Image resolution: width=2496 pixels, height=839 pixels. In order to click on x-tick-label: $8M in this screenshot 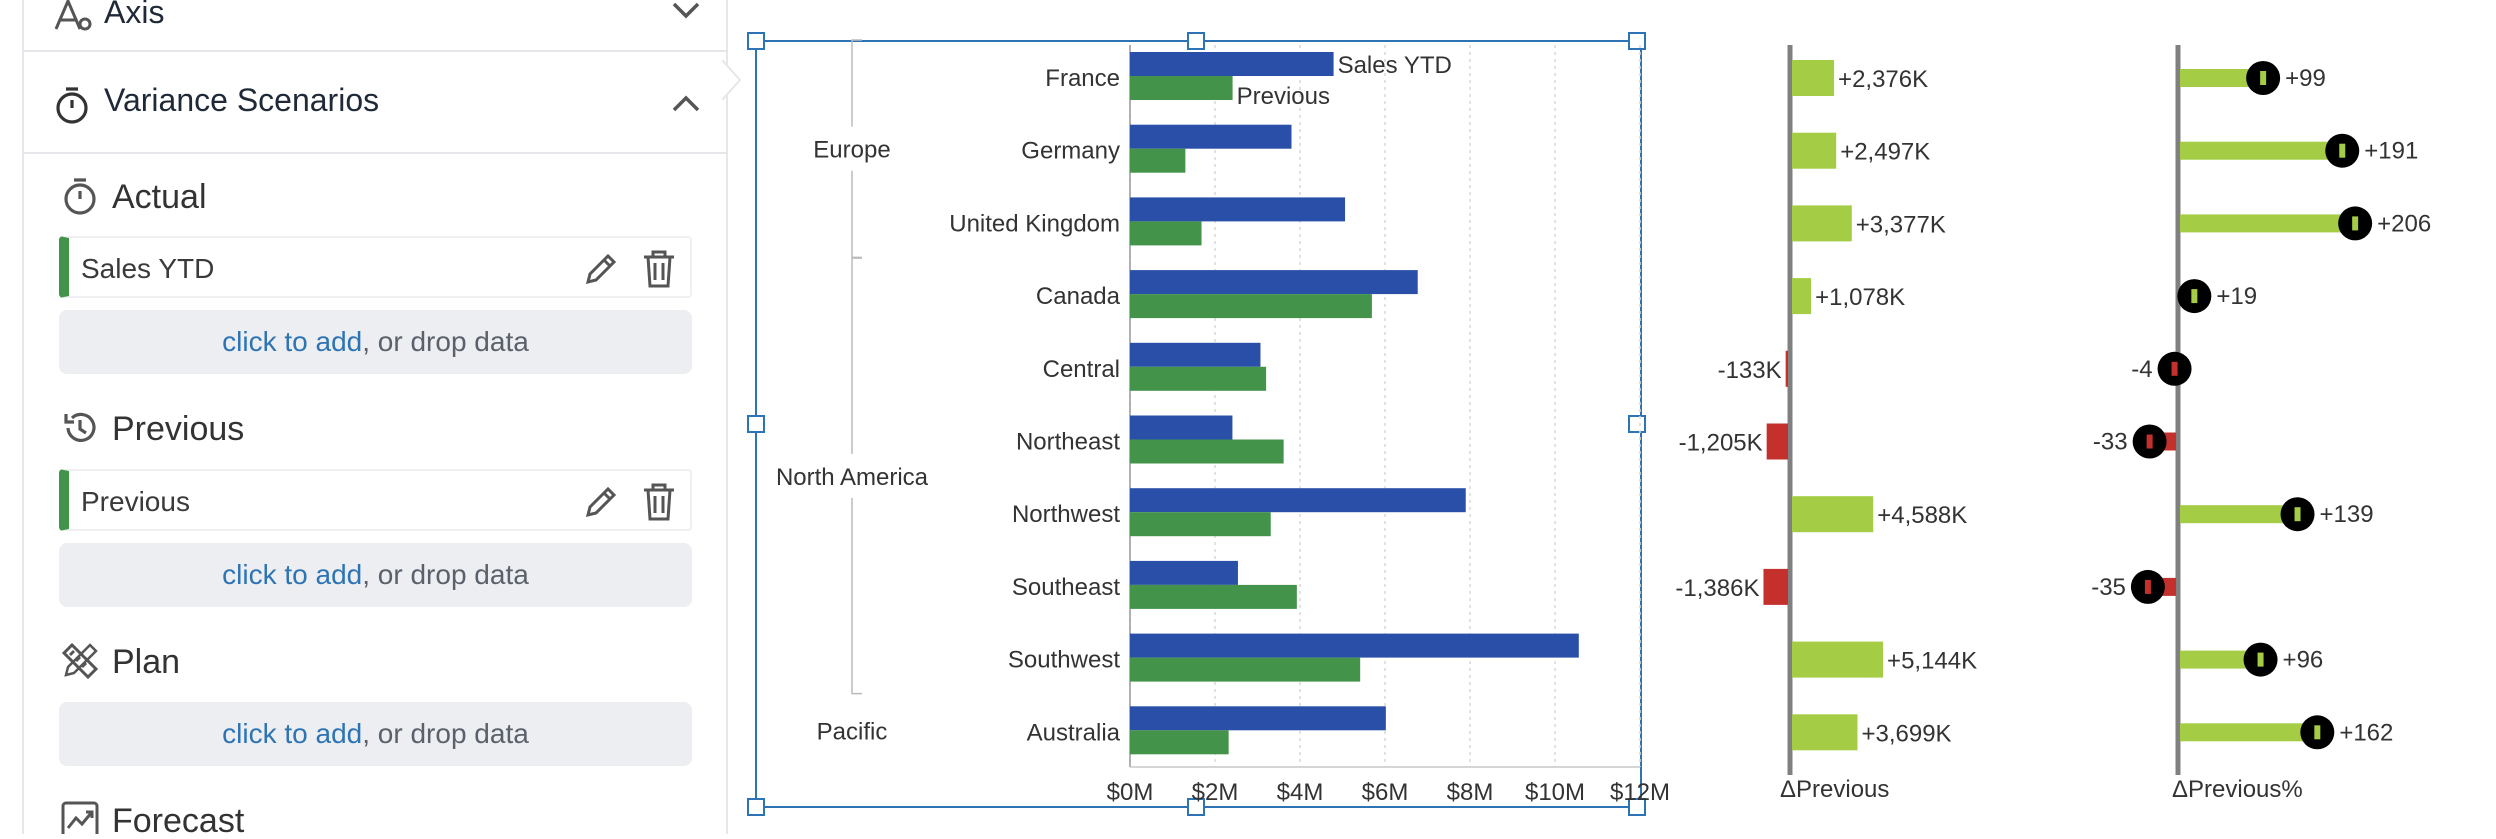, I will do `click(1470, 792)`.